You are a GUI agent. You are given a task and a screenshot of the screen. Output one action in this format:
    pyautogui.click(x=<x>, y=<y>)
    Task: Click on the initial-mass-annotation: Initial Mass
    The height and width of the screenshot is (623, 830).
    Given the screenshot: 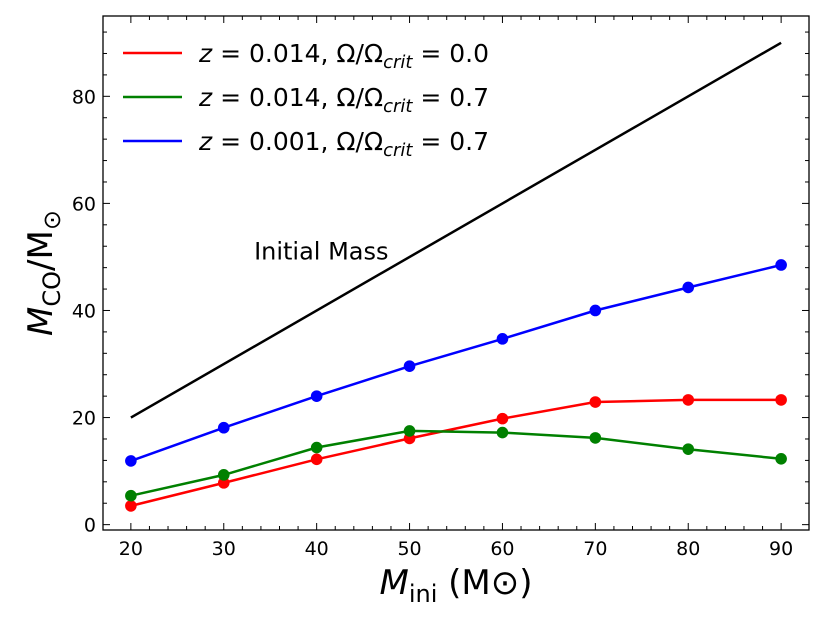 What is the action you would take?
    pyautogui.click(x=321, y=252)
    